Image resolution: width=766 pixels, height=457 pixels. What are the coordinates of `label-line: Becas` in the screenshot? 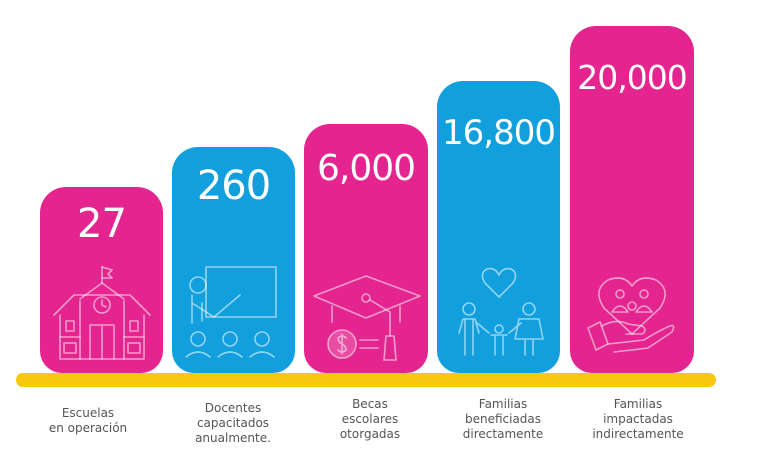 It's located at (370, 404).